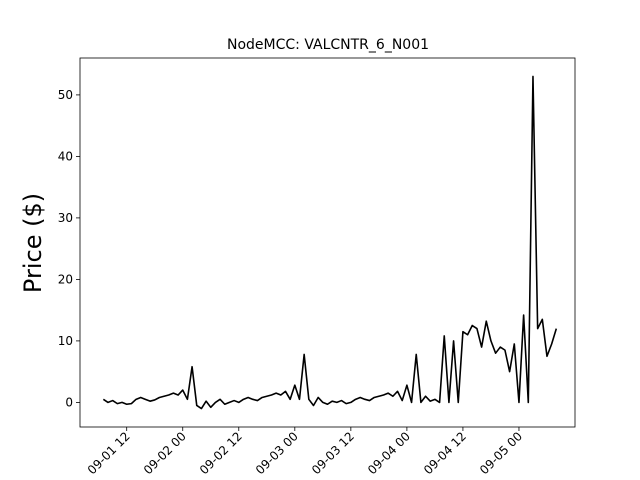  What do you see at coordinates (65, 218) in the screenshot?
I see `y-tick-label: 30` at bounding box center [65, 218].